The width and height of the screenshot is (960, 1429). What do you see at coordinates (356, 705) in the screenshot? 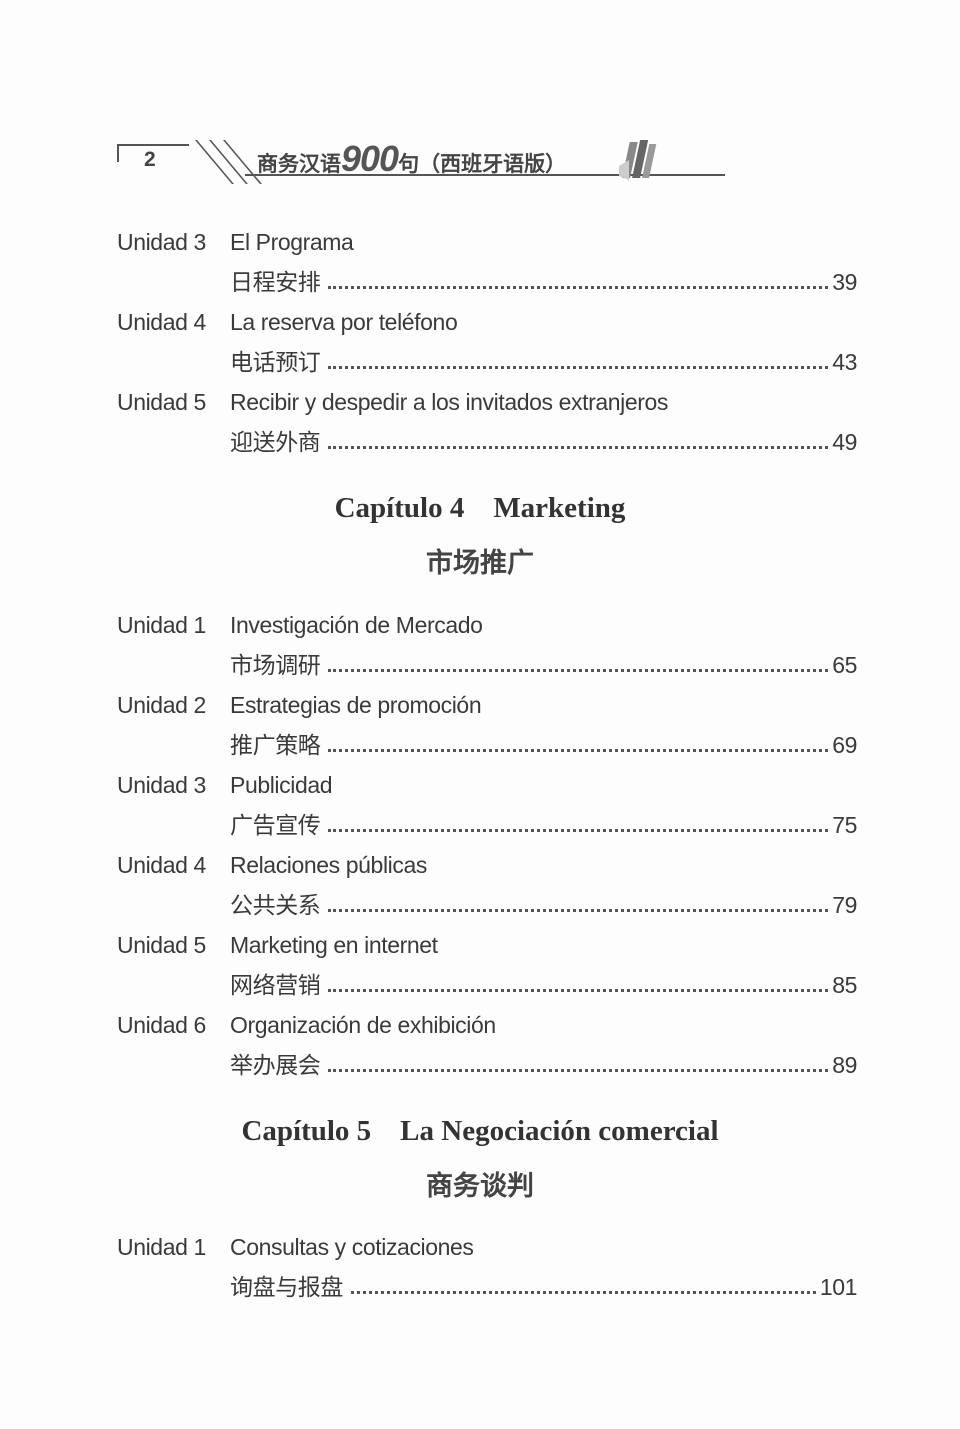
I see `unit-title-es: Estrategias de promoción` at bounding box center [356, 705].